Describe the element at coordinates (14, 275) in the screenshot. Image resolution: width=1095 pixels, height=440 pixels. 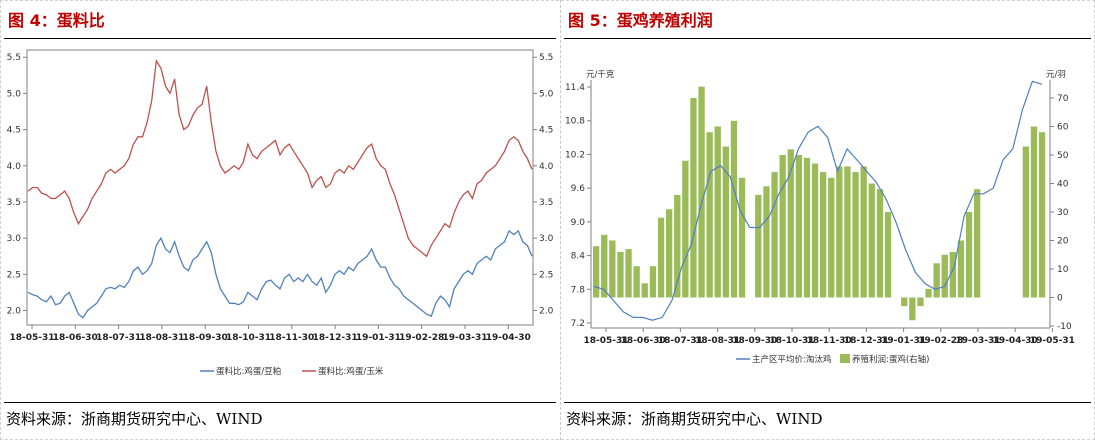
I see `y-tick-label: 2.5` at that location.